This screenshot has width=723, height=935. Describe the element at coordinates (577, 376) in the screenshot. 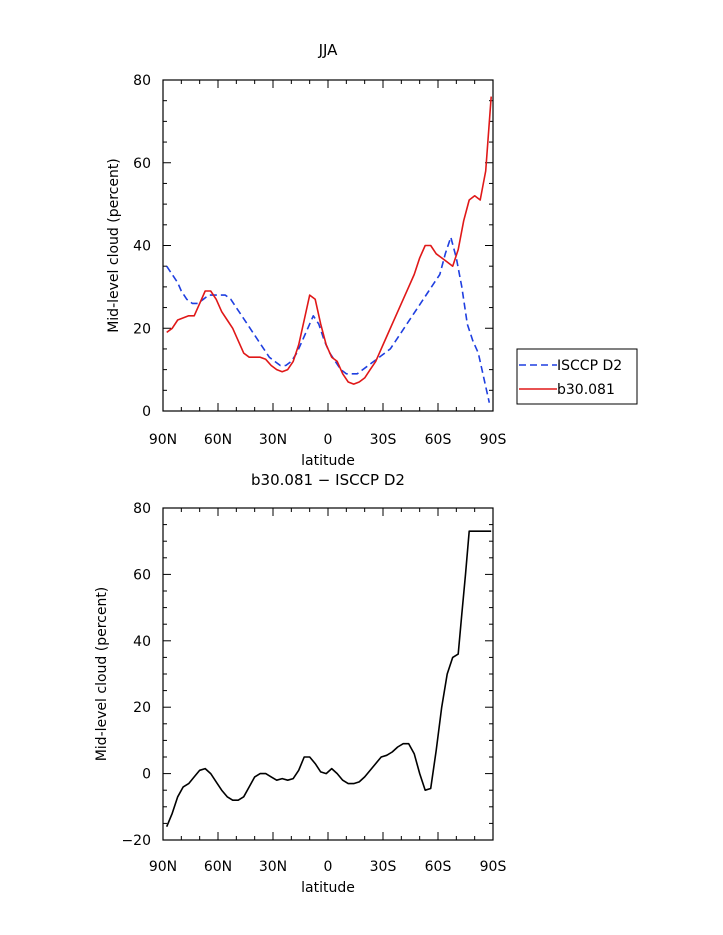

I see `chart-1-legend` at that location.